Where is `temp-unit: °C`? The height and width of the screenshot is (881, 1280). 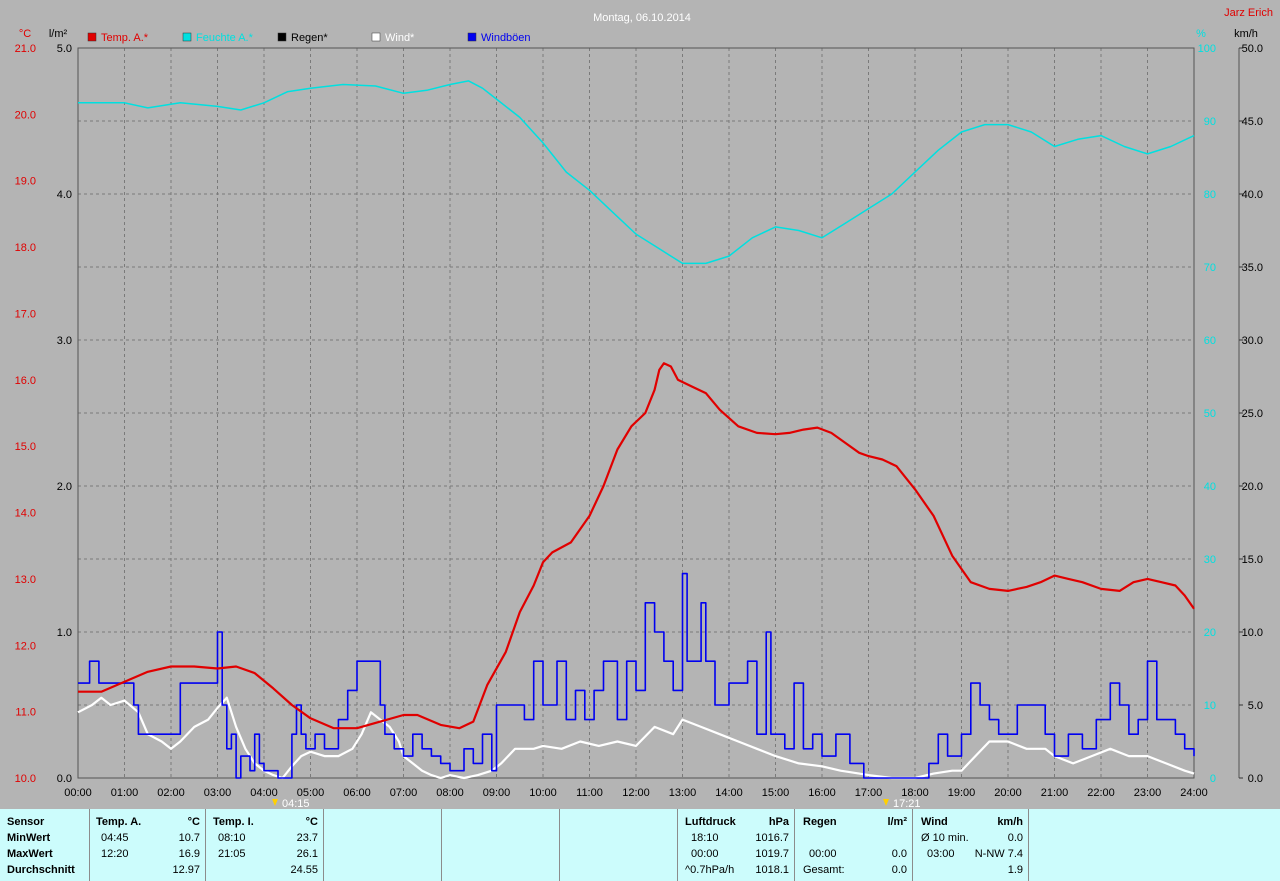 temp-unit: °C is located at coordinates (25, 34).